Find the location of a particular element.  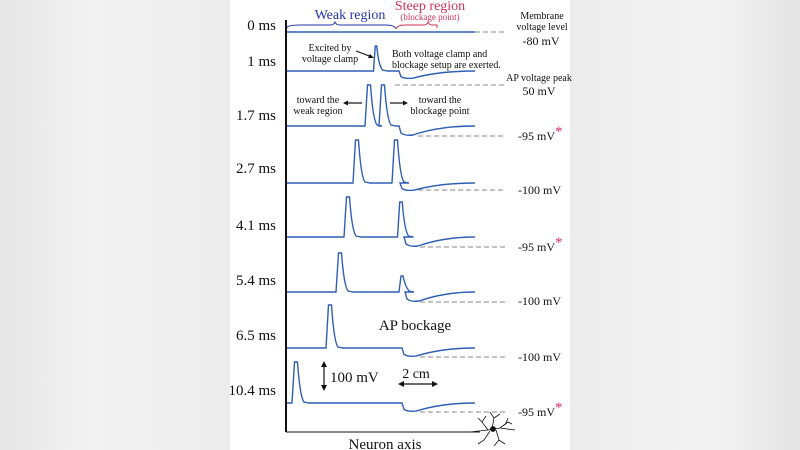

ap-peak-label: AP voltage peak is located at coordinates (539, 78).